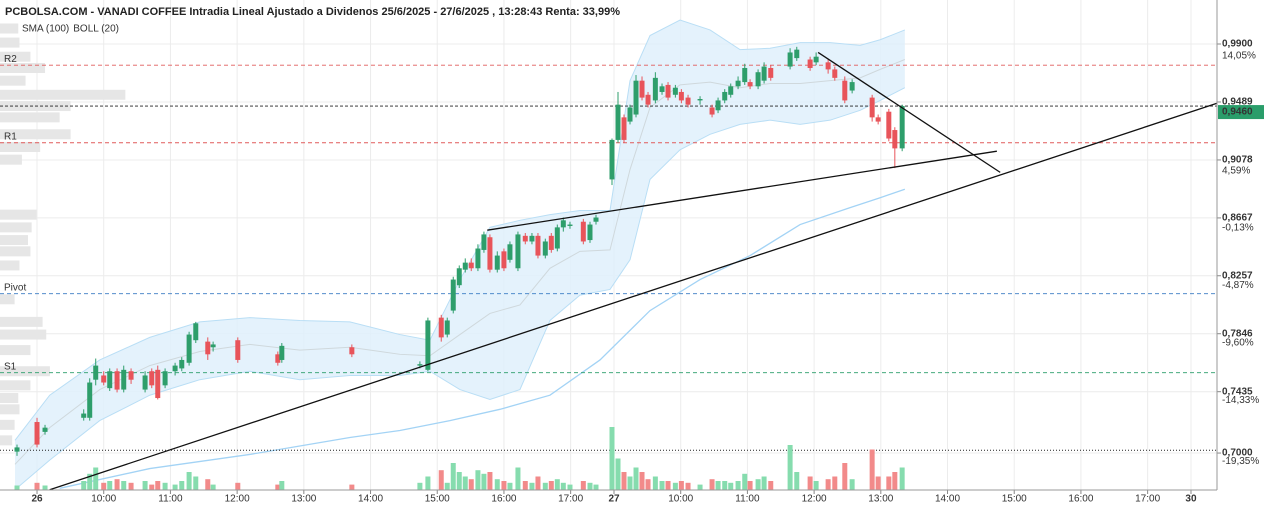 This screenshot has width=1272, height=512. I want to click on y2-tick-label: -4,87%, so click(1238, 285).